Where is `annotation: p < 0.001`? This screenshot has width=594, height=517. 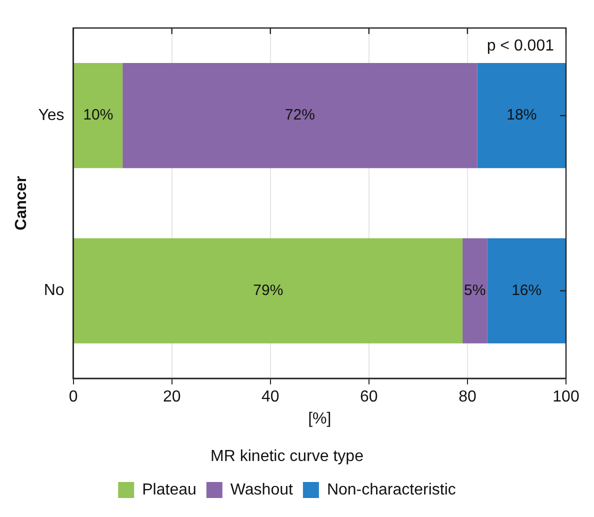 annotation: p < 0.001 is located at coordinates (520, 45).